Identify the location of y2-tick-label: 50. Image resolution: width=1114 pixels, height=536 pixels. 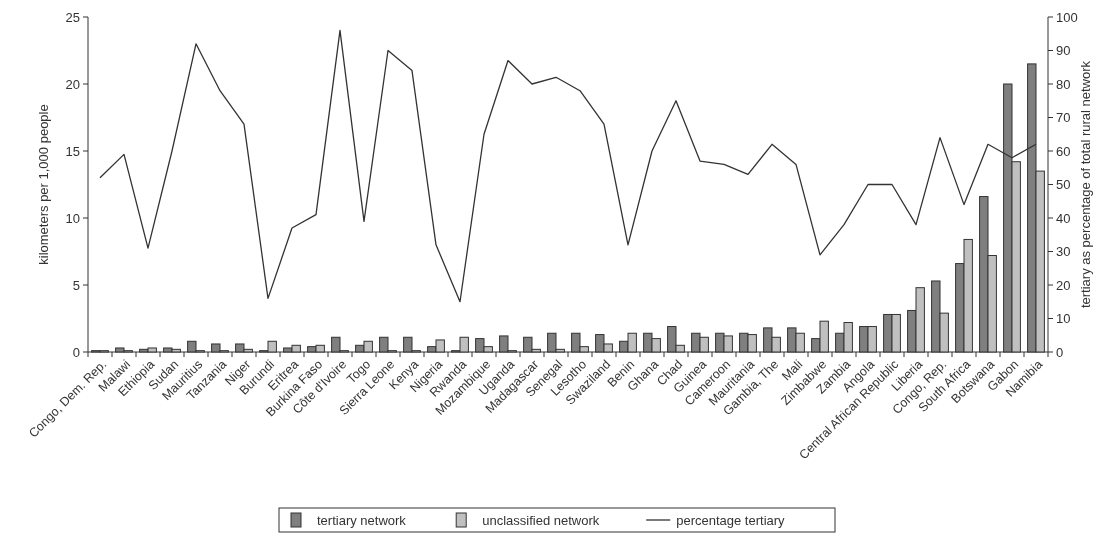
(1063, 185).